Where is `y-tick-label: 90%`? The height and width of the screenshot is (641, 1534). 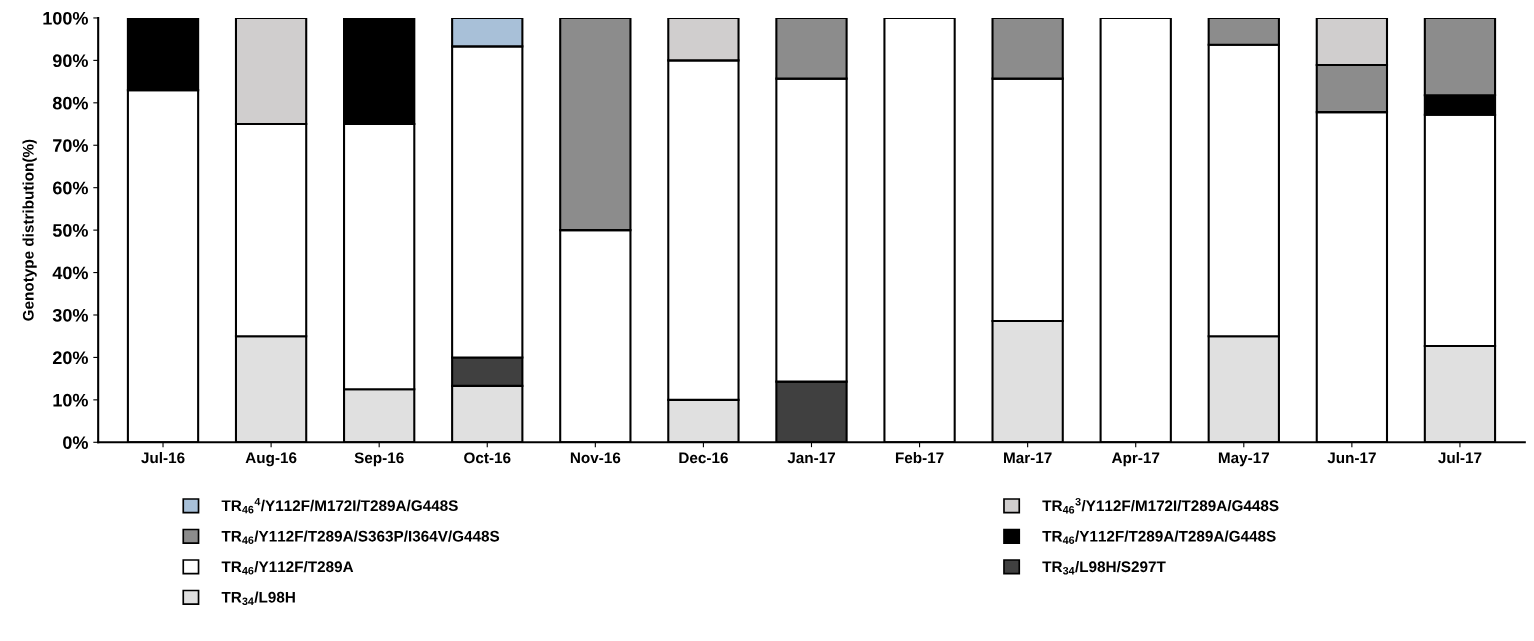 y-tick-label: 90% is located at coordinates (70, 61).